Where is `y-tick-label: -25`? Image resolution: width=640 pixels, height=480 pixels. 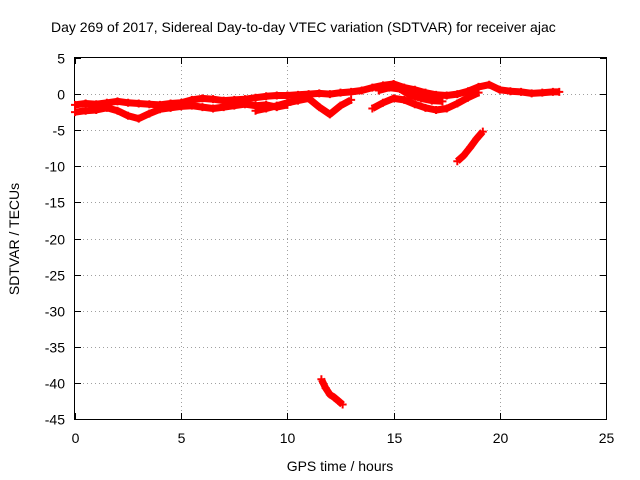
y-tick-label: -25 is located at coordinates (55, 276).